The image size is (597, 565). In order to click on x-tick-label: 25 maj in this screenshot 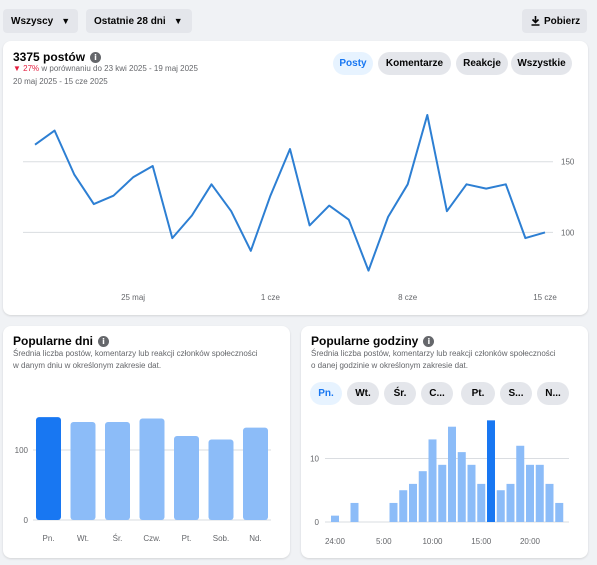, I will do `click(133, 297)`.